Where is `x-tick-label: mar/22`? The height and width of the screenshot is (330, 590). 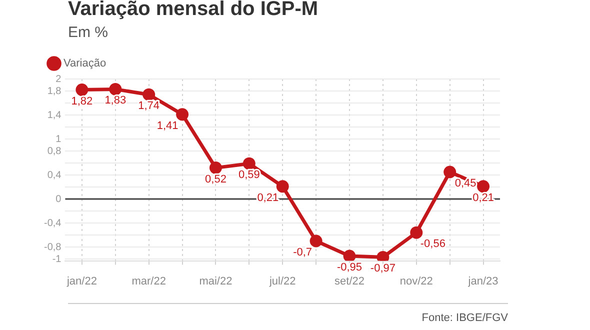 x-tick-label: mar/22 is located at coordinates (149, 281).